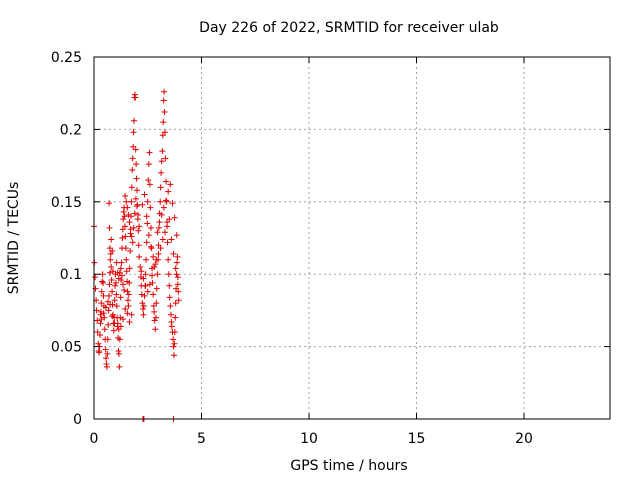 The image size is (640, 480). Describe the element at coordinates (309, 439) in the screenshot. I see `x-tick-label: 10` at that location.